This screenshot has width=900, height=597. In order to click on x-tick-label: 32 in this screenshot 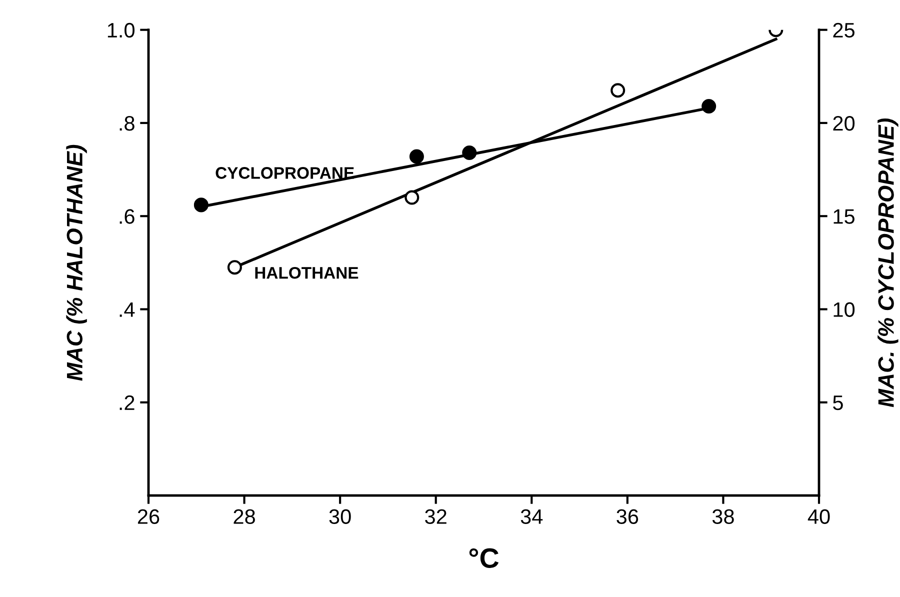, I will do `click(435, 516)`.